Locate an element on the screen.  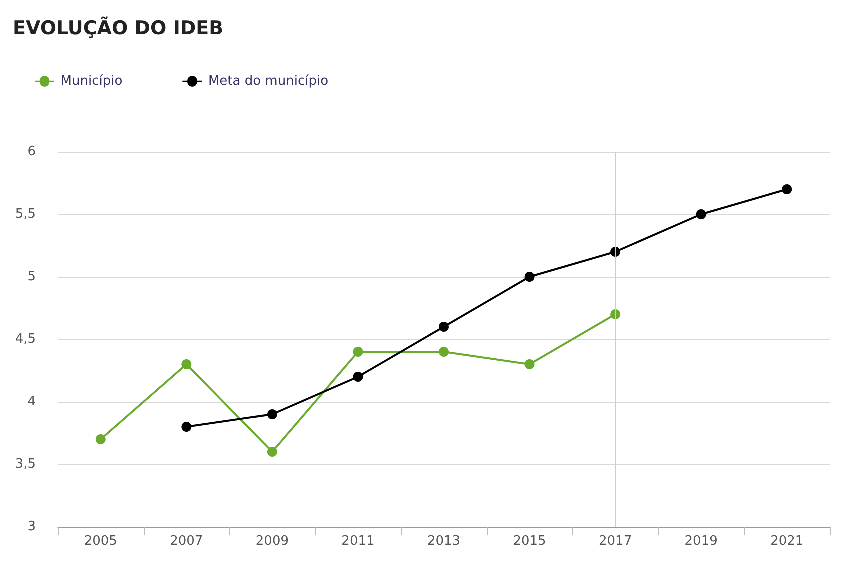
x-tick-label: 2009 is located at coordinates (272, 541).